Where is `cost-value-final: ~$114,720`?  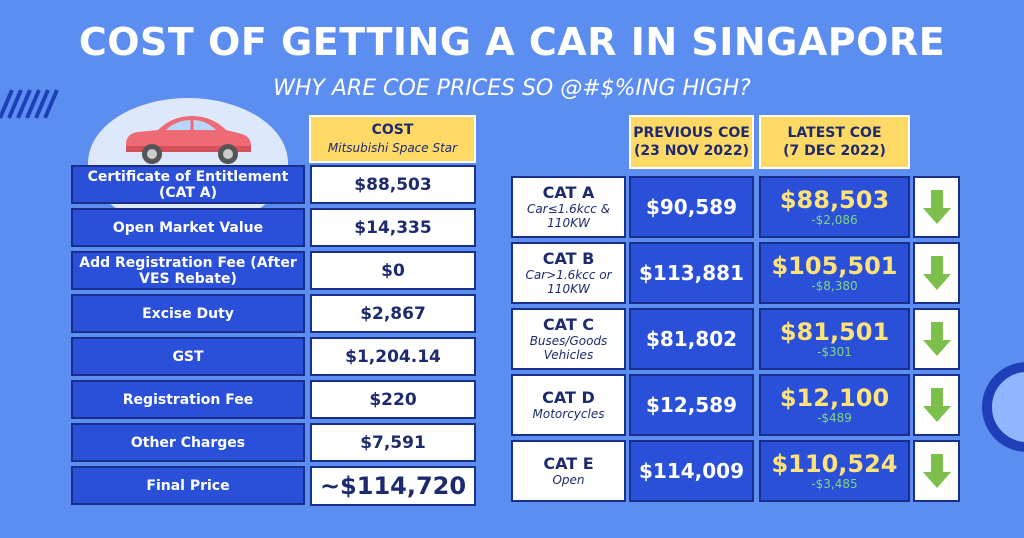 cost-value-final: ~$114,720 is located at coordinates (393, 486).